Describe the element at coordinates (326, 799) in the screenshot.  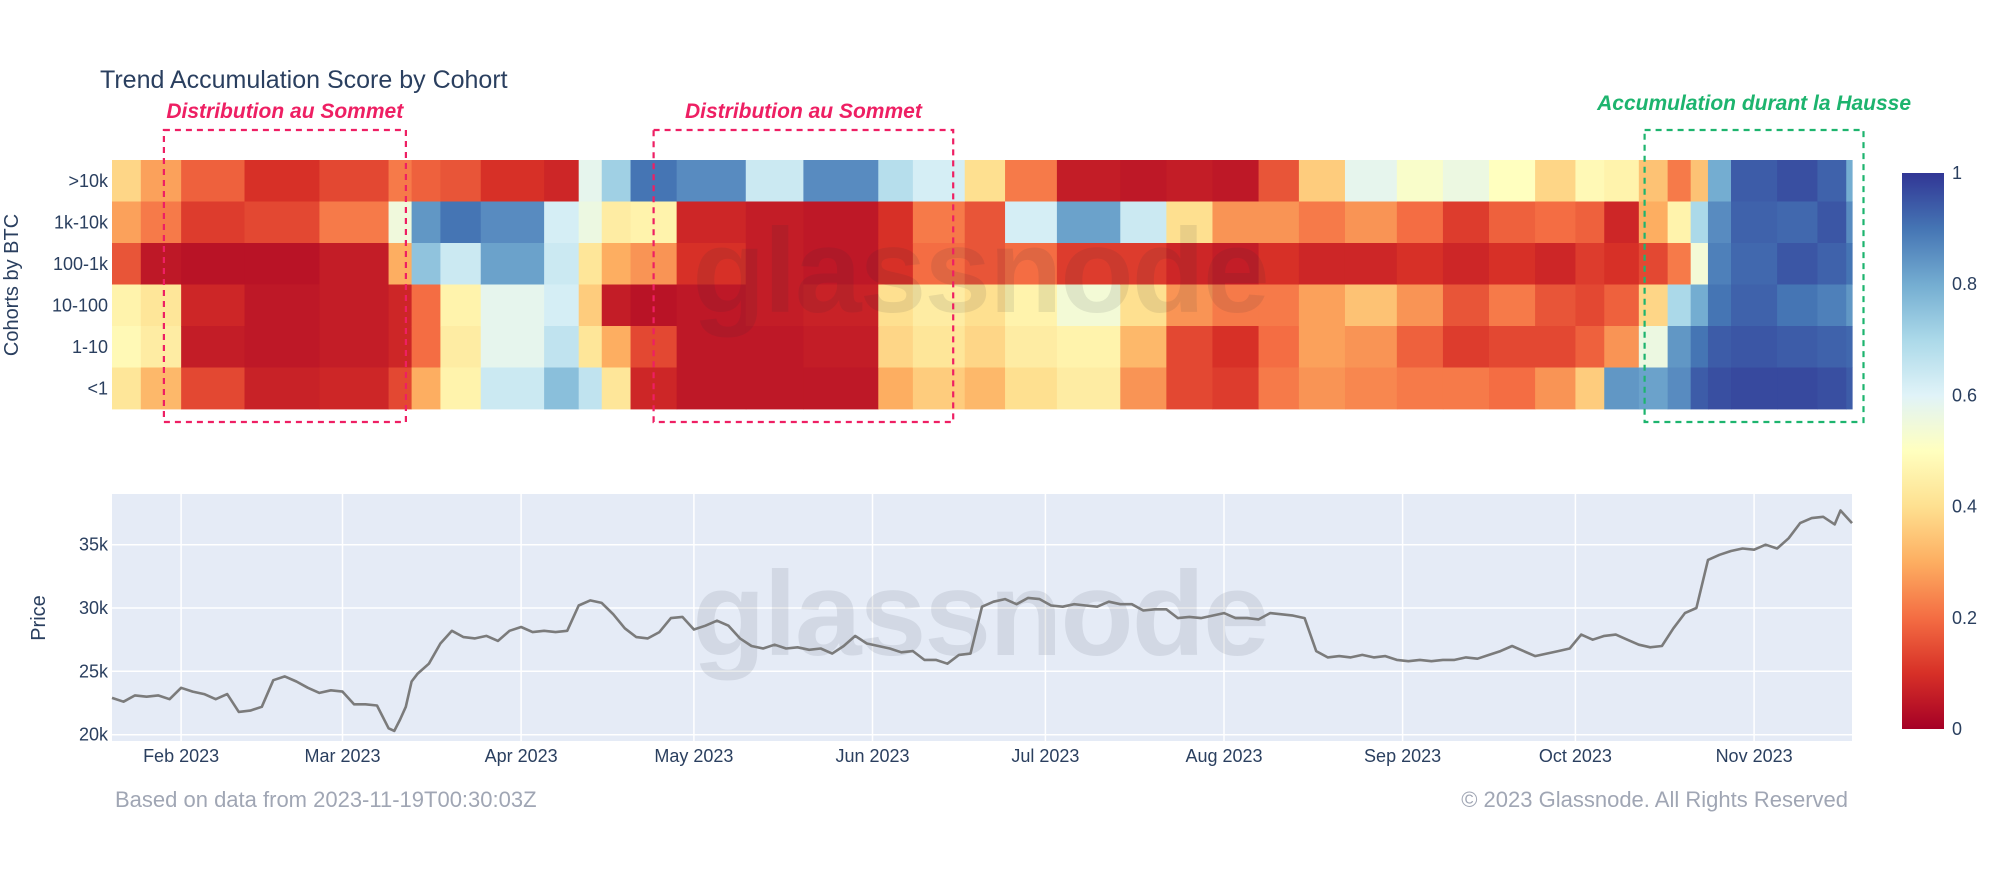
I see `footer-data-source: Based on data from 2023-11-19T00:30:03Z` at that location.